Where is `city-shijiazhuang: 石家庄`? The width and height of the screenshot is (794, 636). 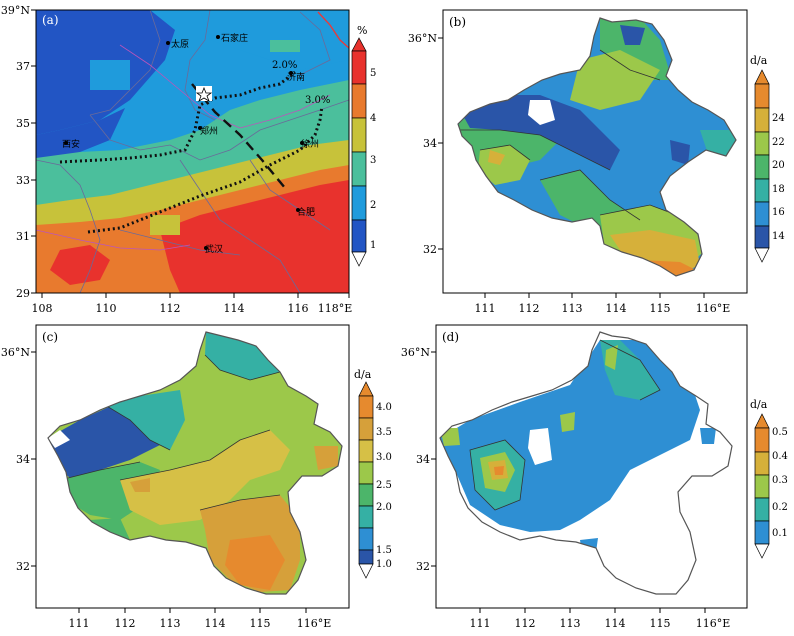 city-shijiazhuang: 石家庄 is located at coordinates (234, 38).